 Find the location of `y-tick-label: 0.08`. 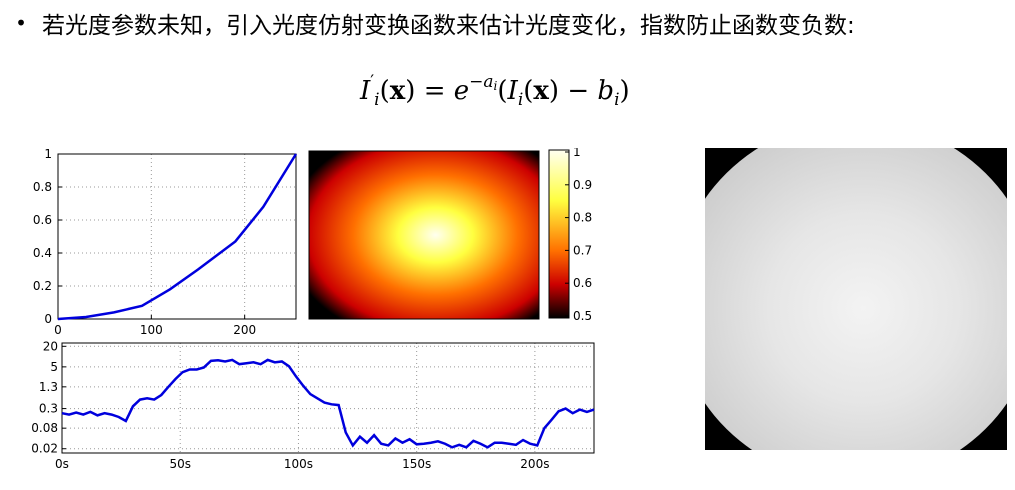

y-tick-label: 0.08 is located at coordinates (44, 428).